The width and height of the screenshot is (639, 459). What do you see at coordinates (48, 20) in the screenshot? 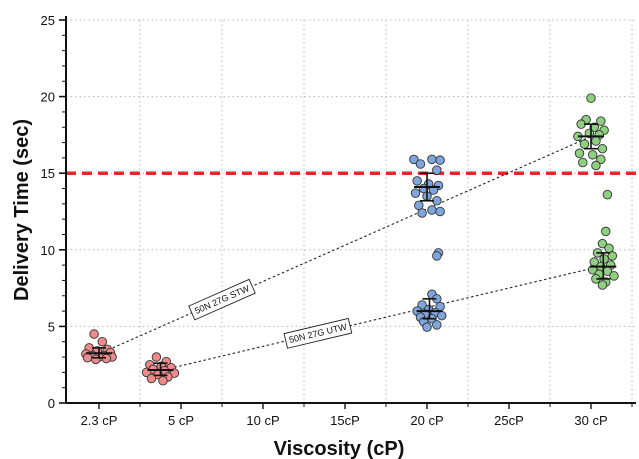
I see `y-tick-label: 25` at bounding box center [48, 20].